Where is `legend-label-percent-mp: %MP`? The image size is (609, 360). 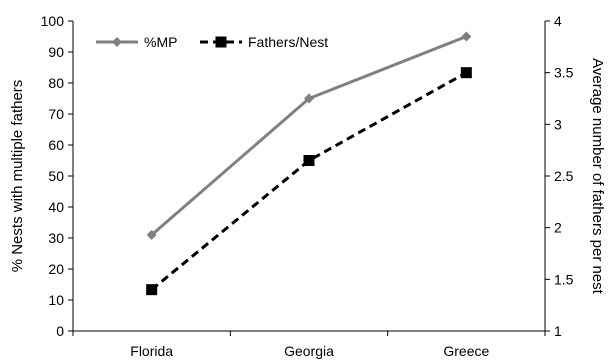 legend-label-percent-mp: %MP is located at coordinates (160, 42).